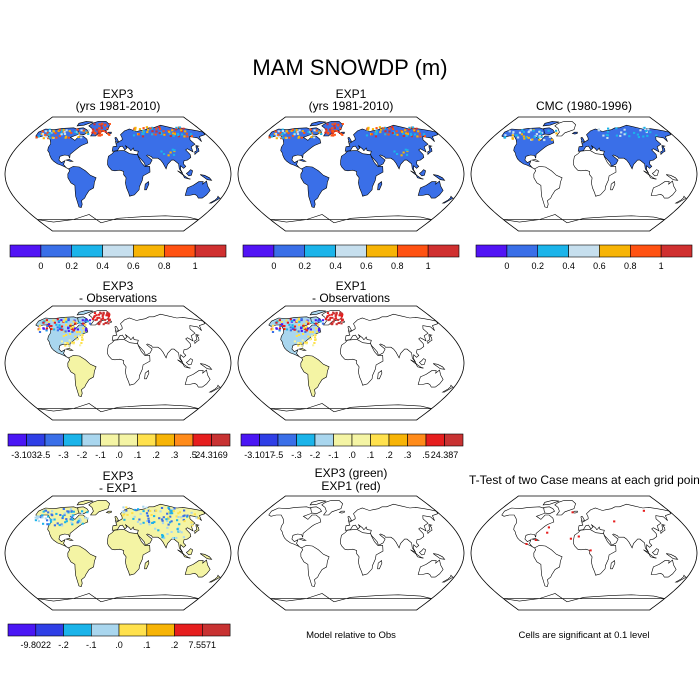 Image resolution: width=700 pixels, height=700 pixels. What do you see at coordinates (315, 566) in the screenshot?
I see `coastline-samerica` at bounding box center [315, 566].